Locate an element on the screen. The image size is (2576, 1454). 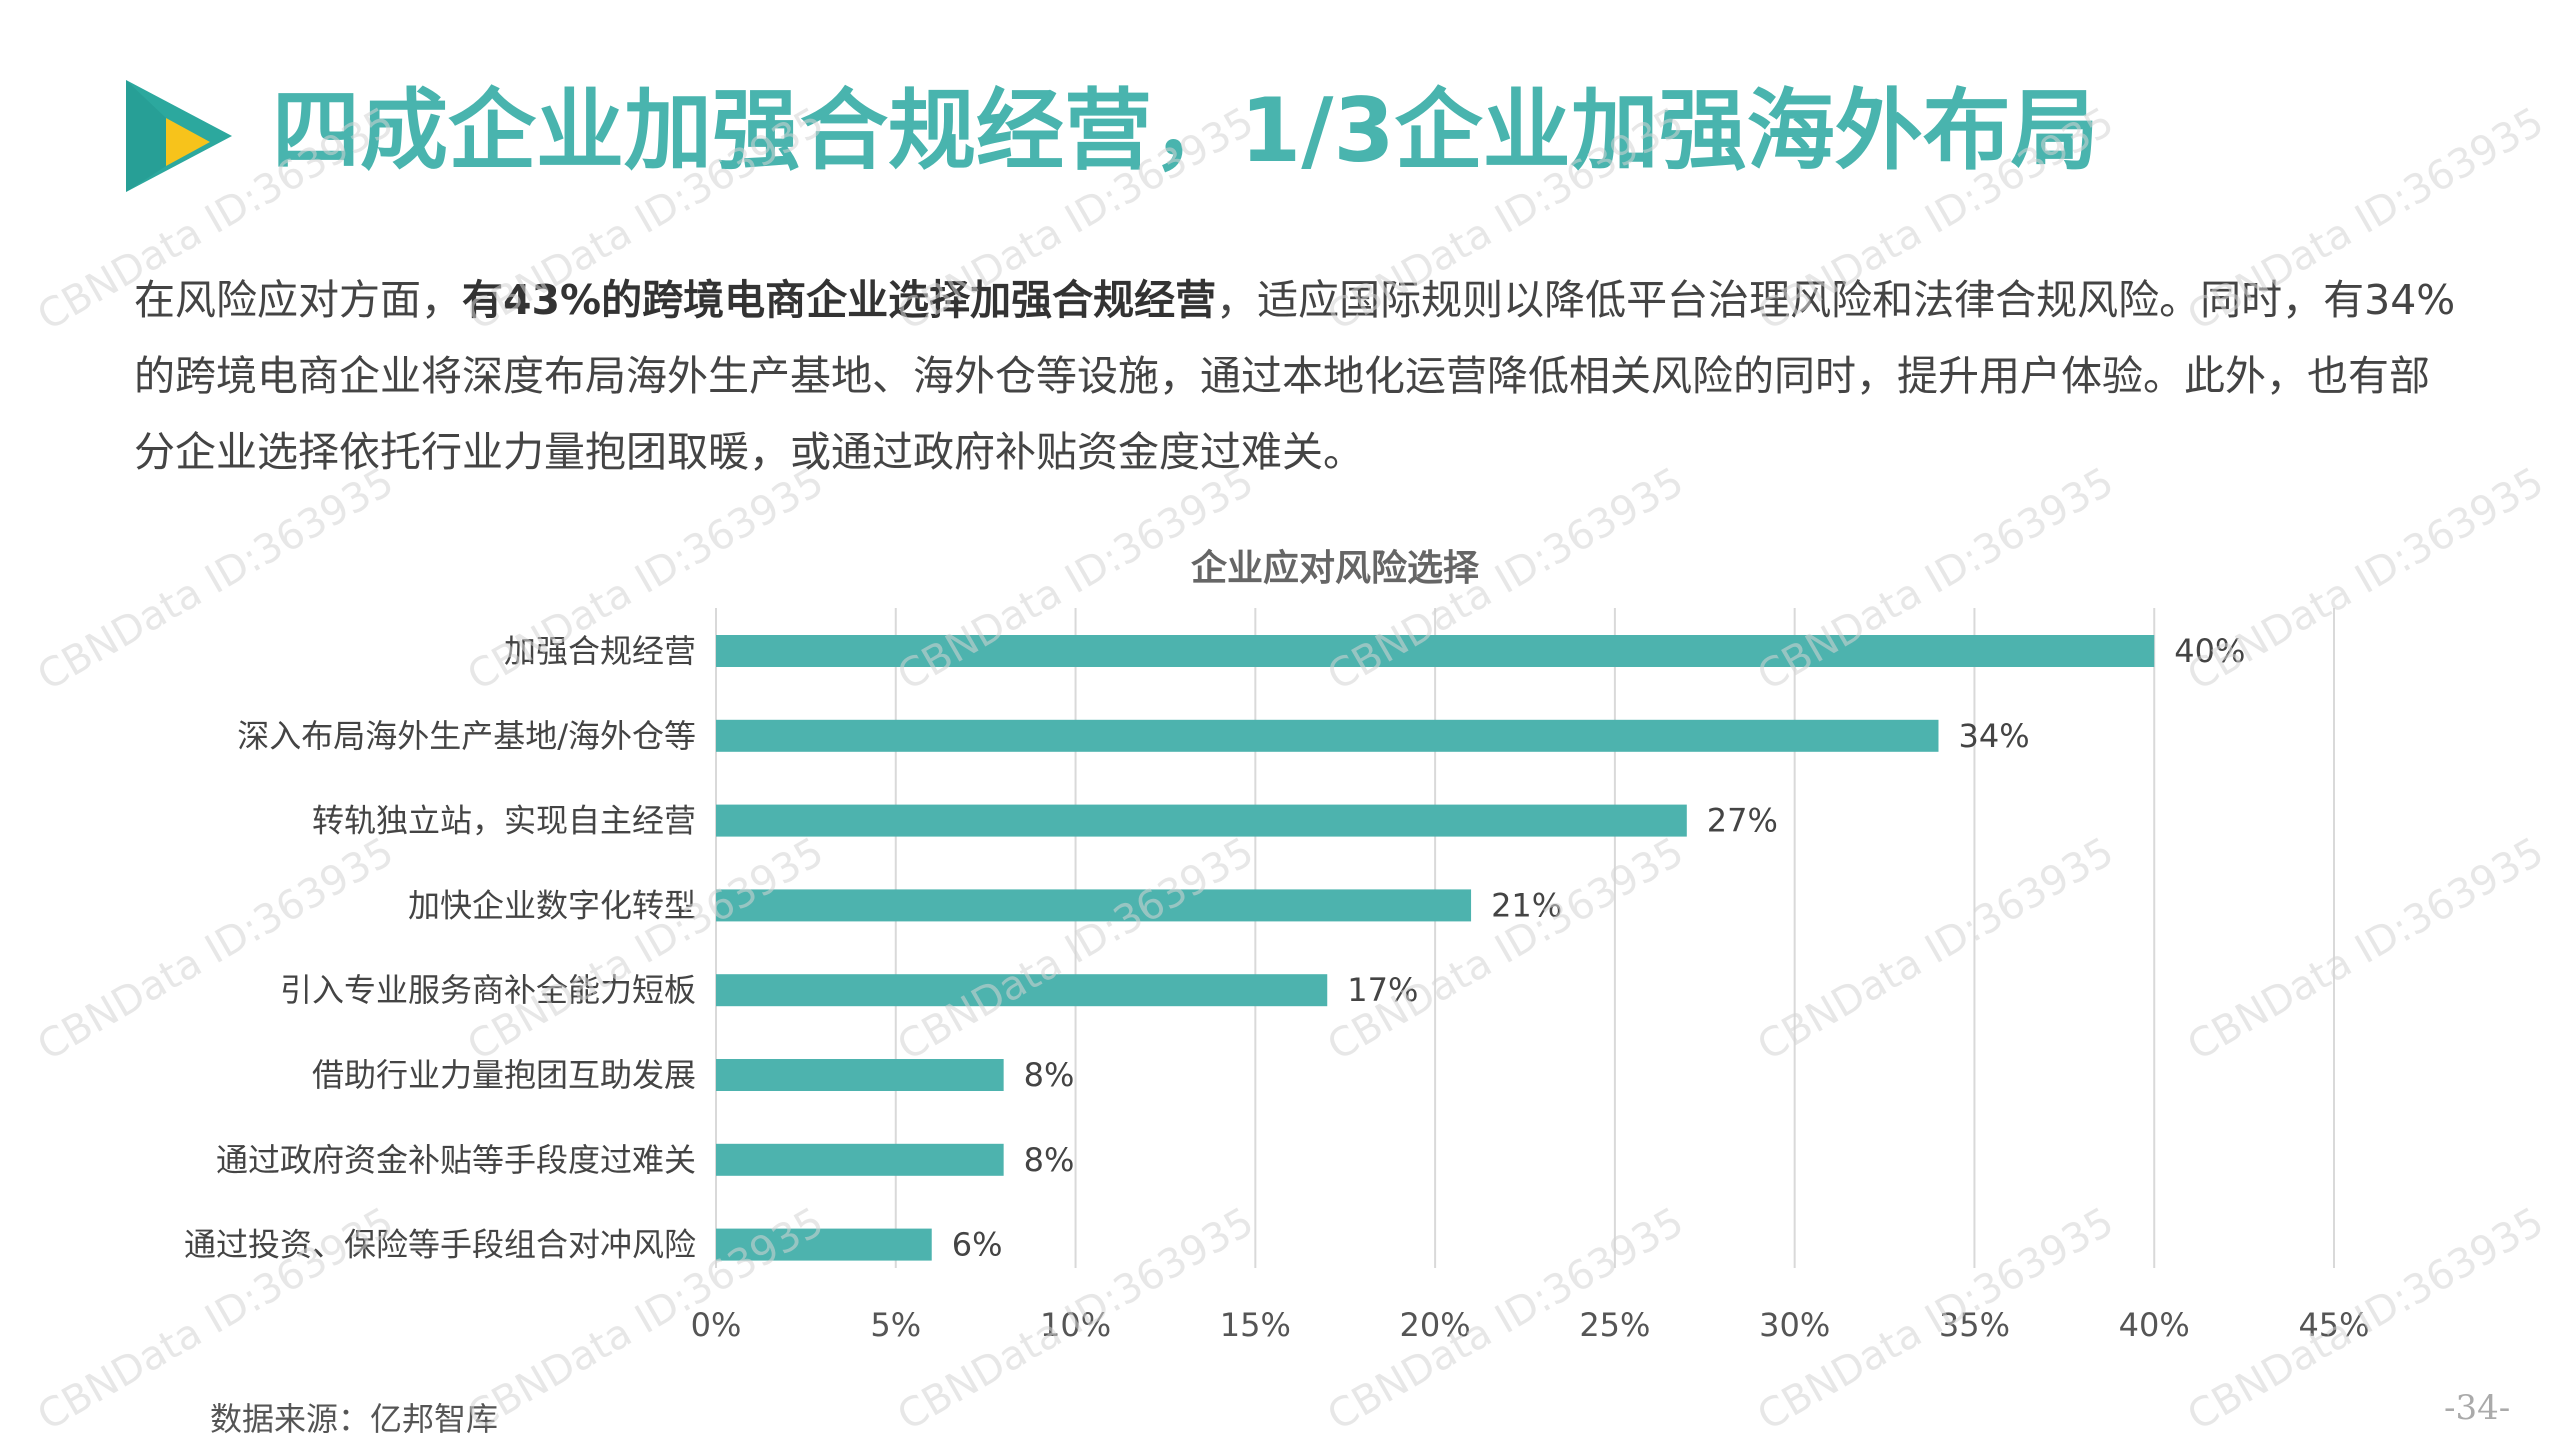
data-label: 21% is located at coordinates (1526, 905).